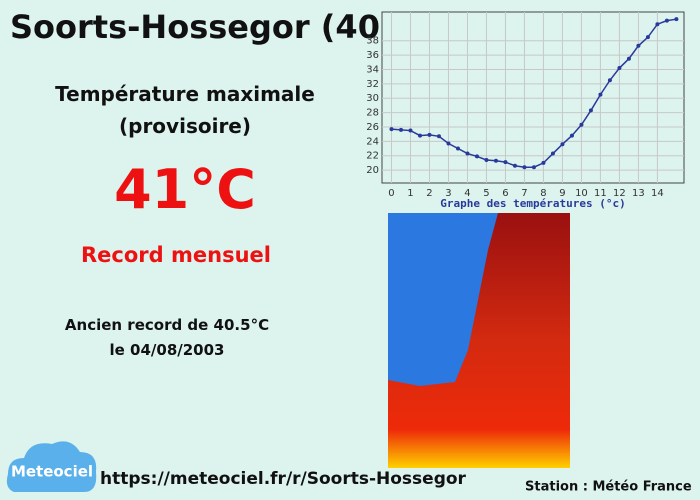 Image resolution: width=700 pixels, height=500 pixels. I want to click on x-tick-label: 7, so click(524, 193).